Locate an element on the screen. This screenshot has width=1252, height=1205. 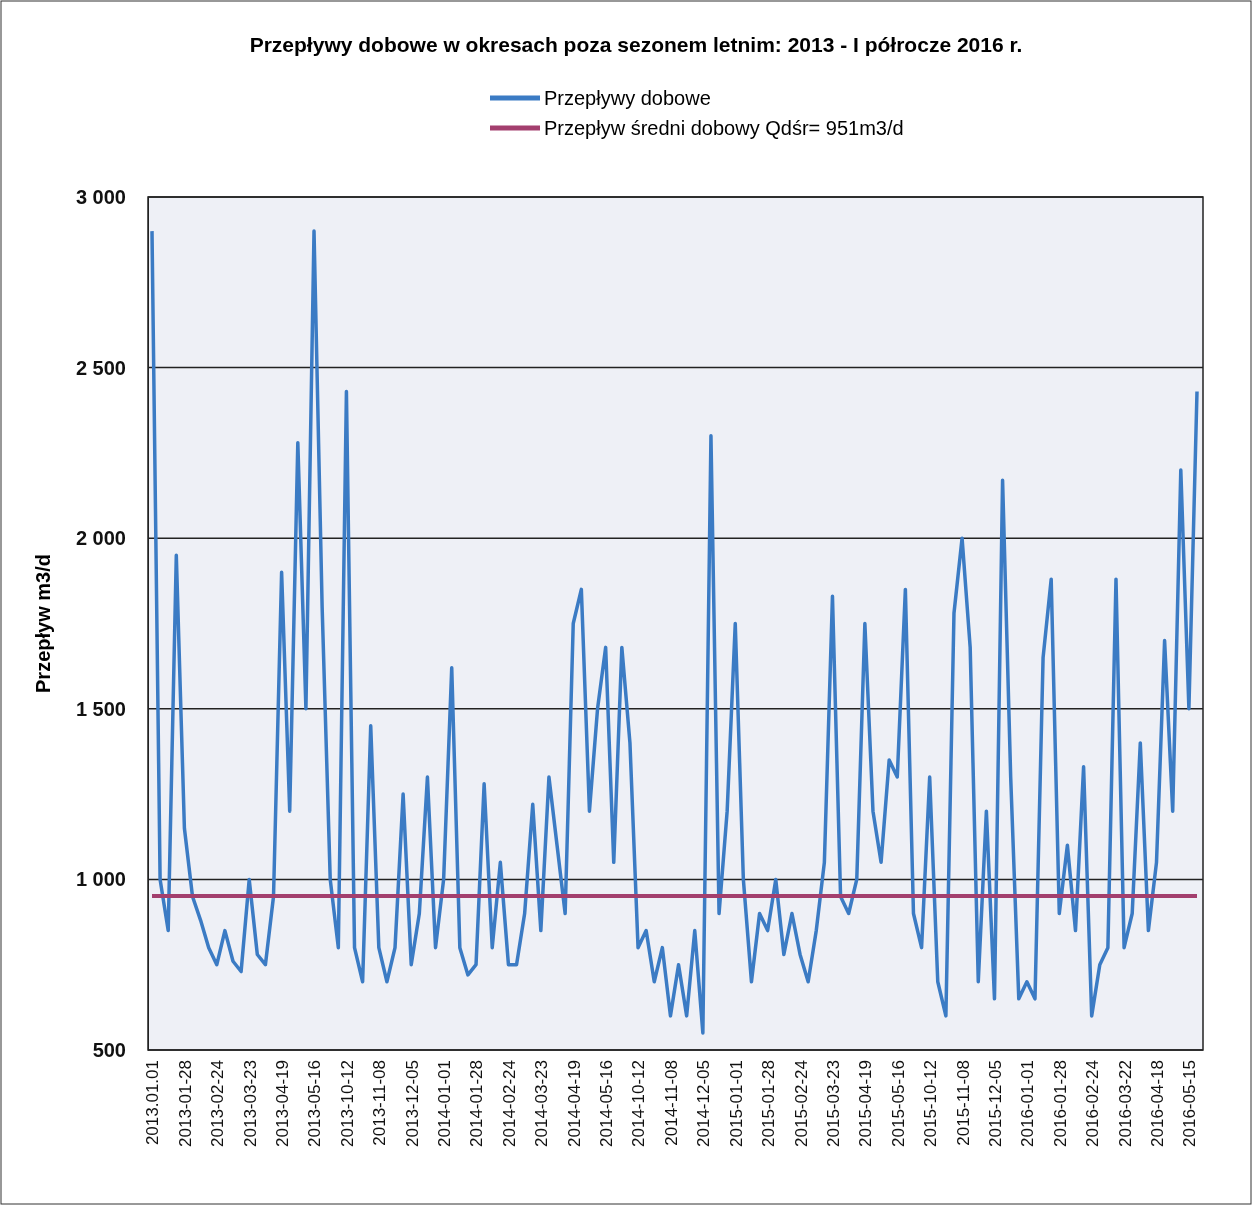
x-tick-label: 2014-10-12 is located at coordinates (639, 1103).